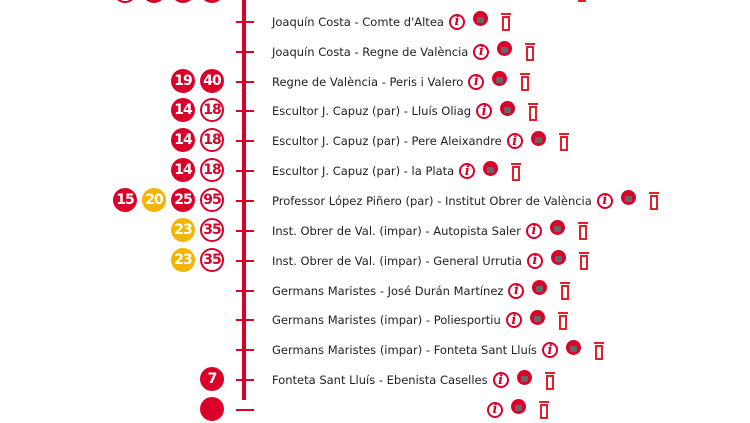 The height and width of the screenshot is (423, 750). Describe the element at coordinates (363, 171) in the screenshot. I see `stop-name: Escultor J. Capuz (par) - la Plata` at that location.